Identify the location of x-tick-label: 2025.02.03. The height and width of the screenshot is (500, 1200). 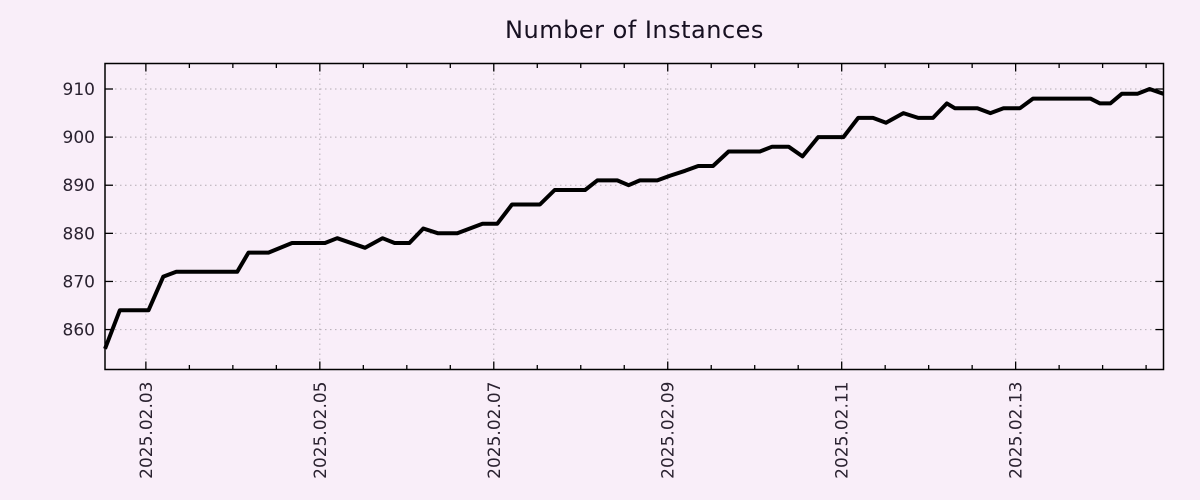
(147, 430).